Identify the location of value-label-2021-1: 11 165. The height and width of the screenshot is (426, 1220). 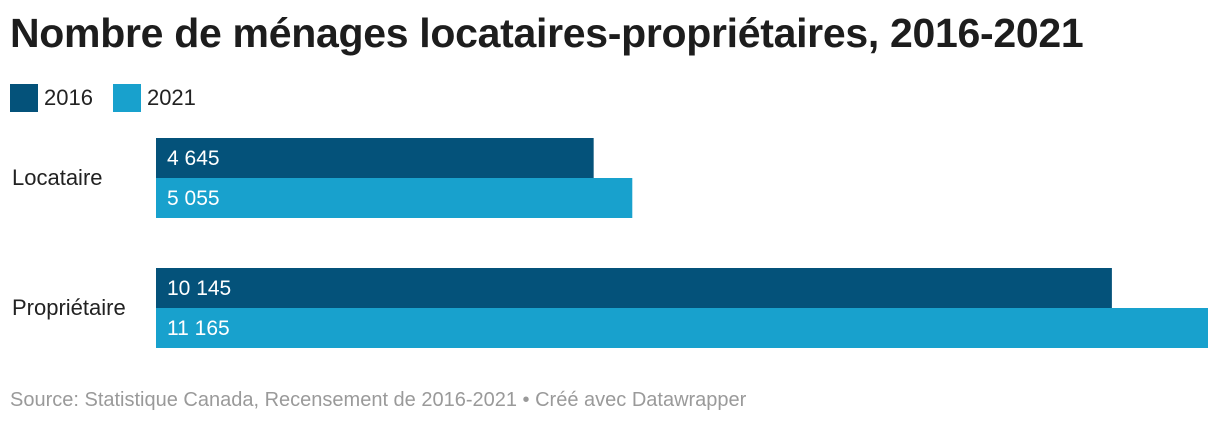
(198, 328).